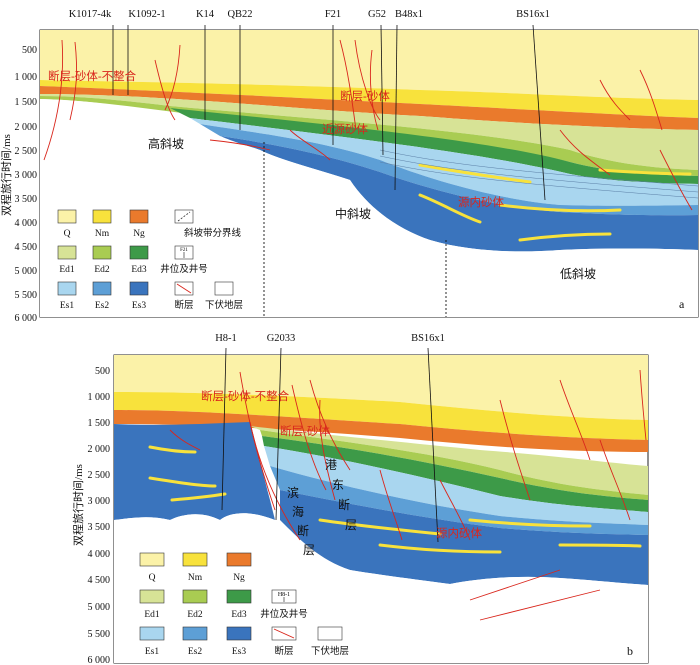  Describe the element at coordinates (303, 530) in the screenshot. I see `binhai-char-3: 断` at that location.